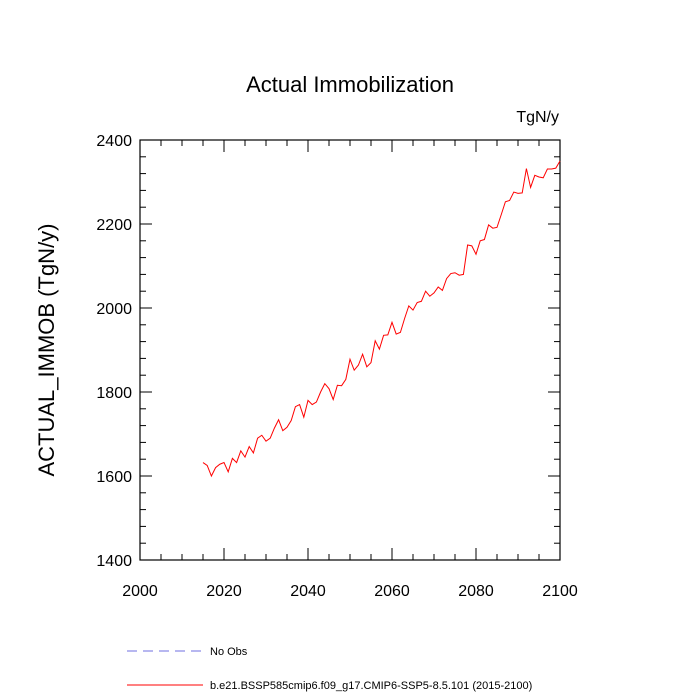 This screenshot has width=700, height=700. What do you see at coordinates (114, 225) in the screenshot?
I see `y-tick-label: 2200` at bounding box center [114, 225].